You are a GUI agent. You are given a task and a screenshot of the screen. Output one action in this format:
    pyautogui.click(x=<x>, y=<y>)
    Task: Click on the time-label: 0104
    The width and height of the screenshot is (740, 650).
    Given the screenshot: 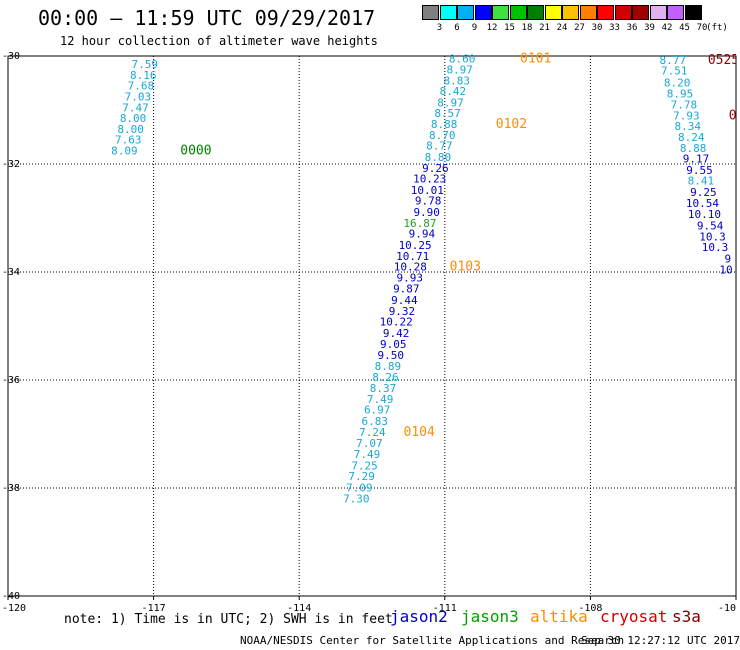 What is the action you would take?
    pyautogui.click(x=419, y=432)
    